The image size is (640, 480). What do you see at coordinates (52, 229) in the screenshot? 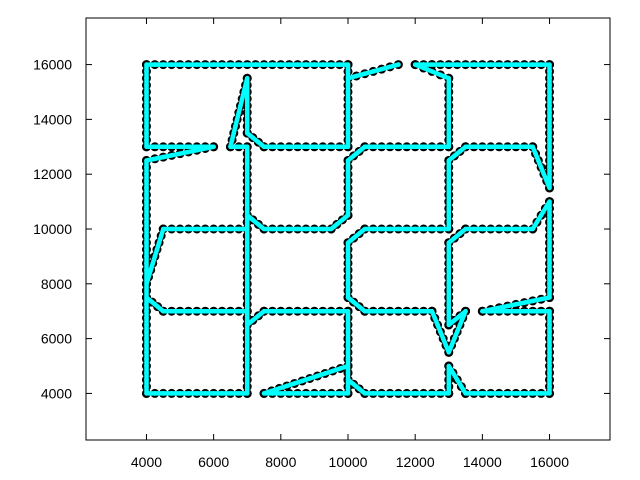
I see `y-tick-label: 10000` at bounding box center [52, 229].